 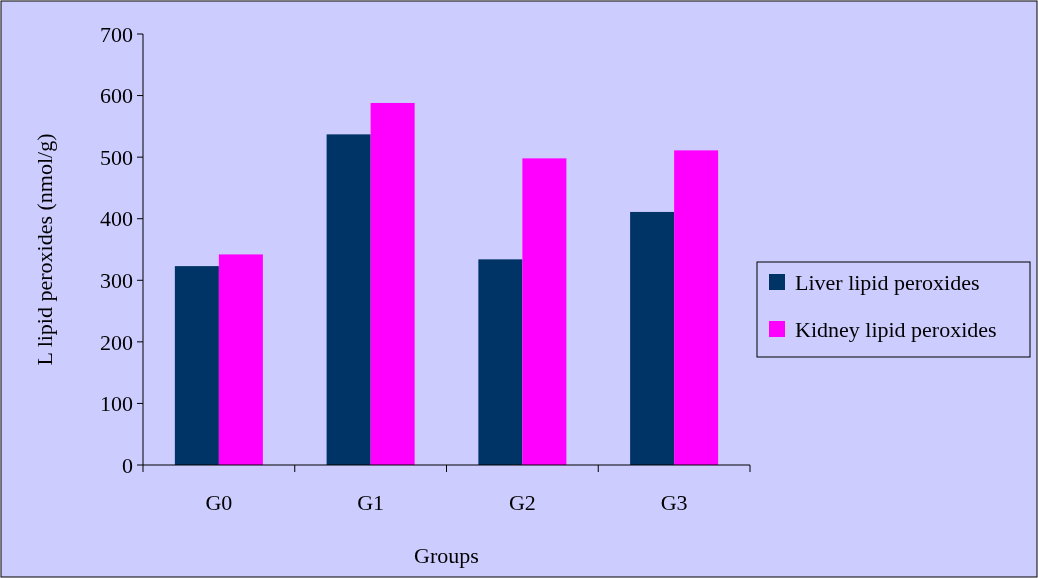 What do you see at coordinates (116, 404) in the screenshot?
I see `y-tick-label: 100` at bounding box center [116, 404].